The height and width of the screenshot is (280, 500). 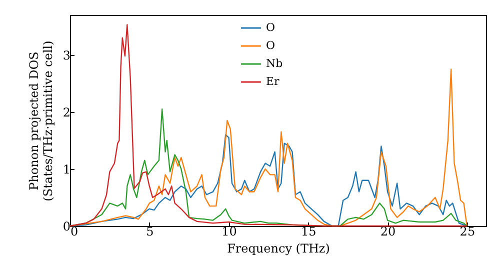 What do you see at coordinates (66, 169) in the screenshot?
I see `y-tick-label: 1` at bounding box center [66, 169].